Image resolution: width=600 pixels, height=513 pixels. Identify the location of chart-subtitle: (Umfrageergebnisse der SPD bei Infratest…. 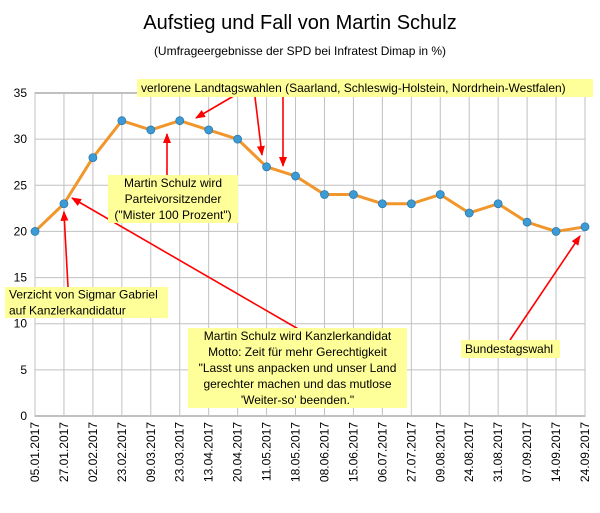
(300, 51).